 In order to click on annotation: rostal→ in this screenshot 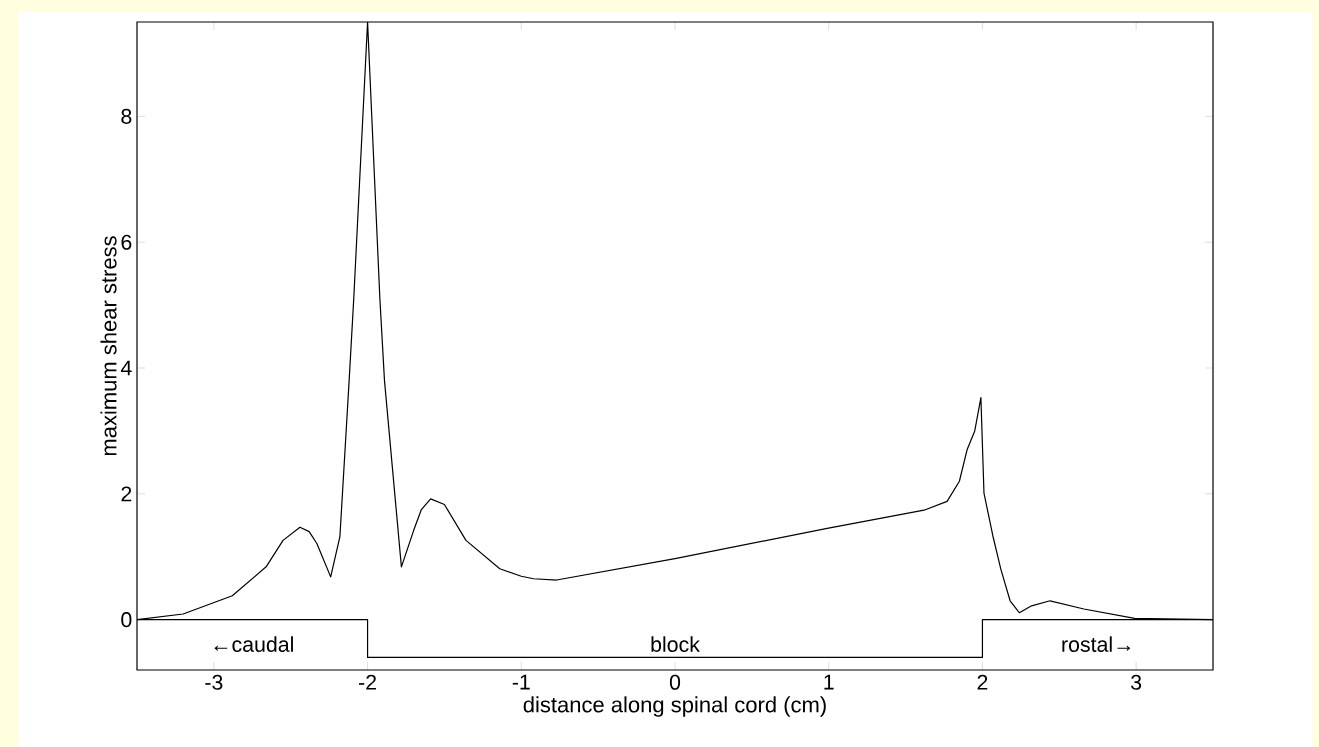, I will do `click(1096, 644)`.